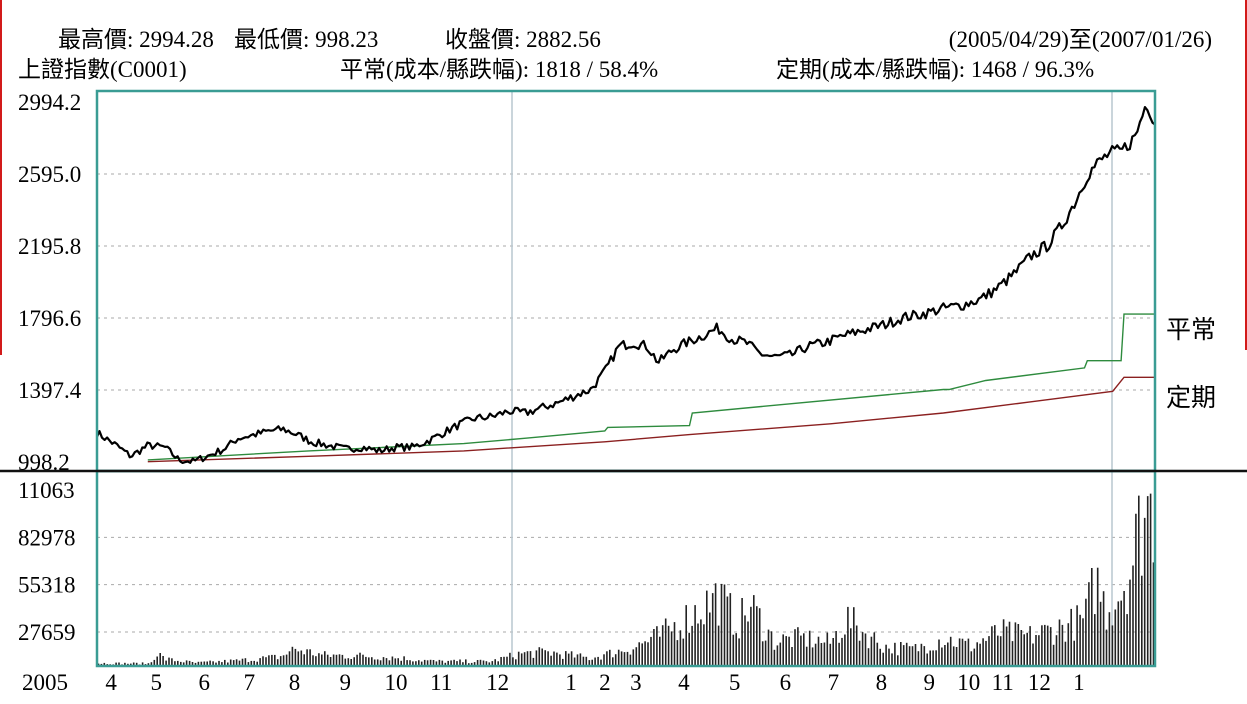  What do you see at coordinates (44, 462) in the screenshot?
I see `price-tick-label: 998.2` at bounding box center [44, 462].